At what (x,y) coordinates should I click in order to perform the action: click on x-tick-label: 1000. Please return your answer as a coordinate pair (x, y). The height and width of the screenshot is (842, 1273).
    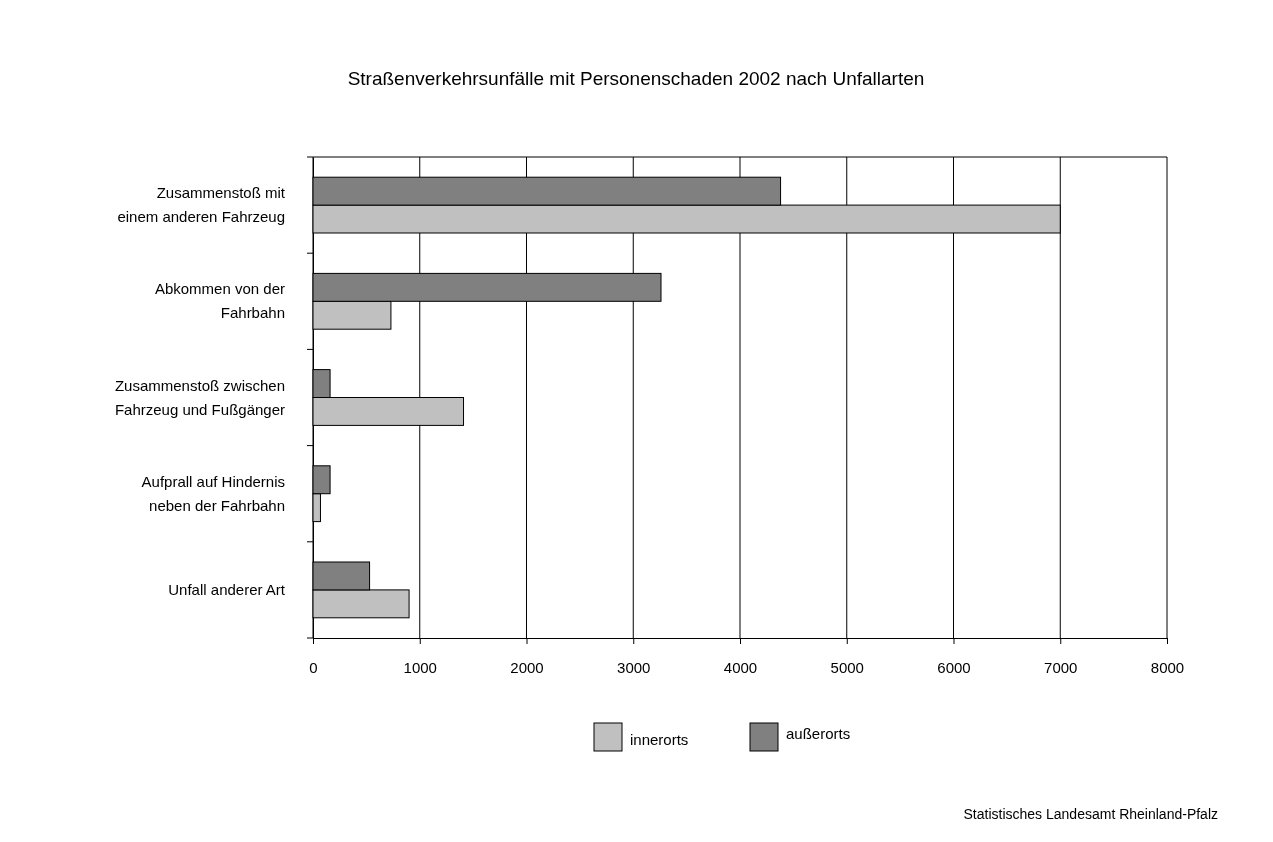
    Looking at the image, I should click on (420, 667).